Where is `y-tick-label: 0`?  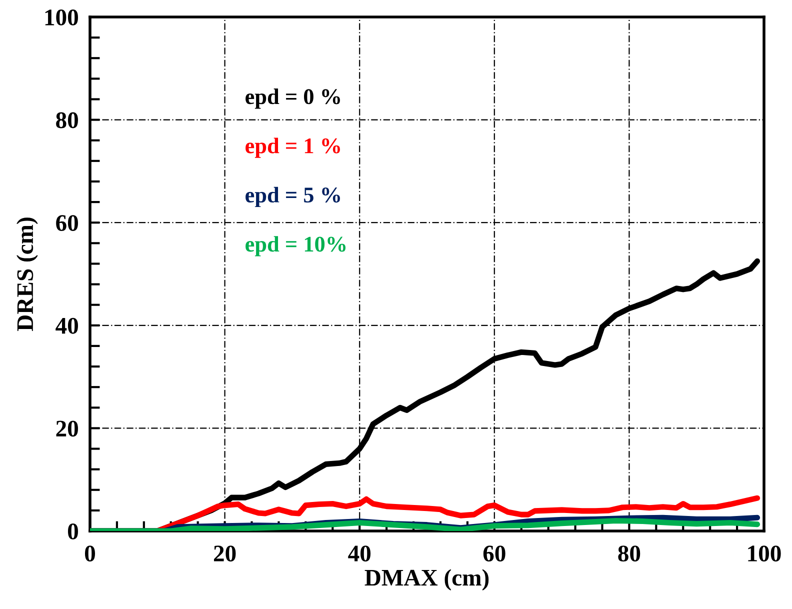
y-tick-label: 0 is located at coordinates (73, 531).